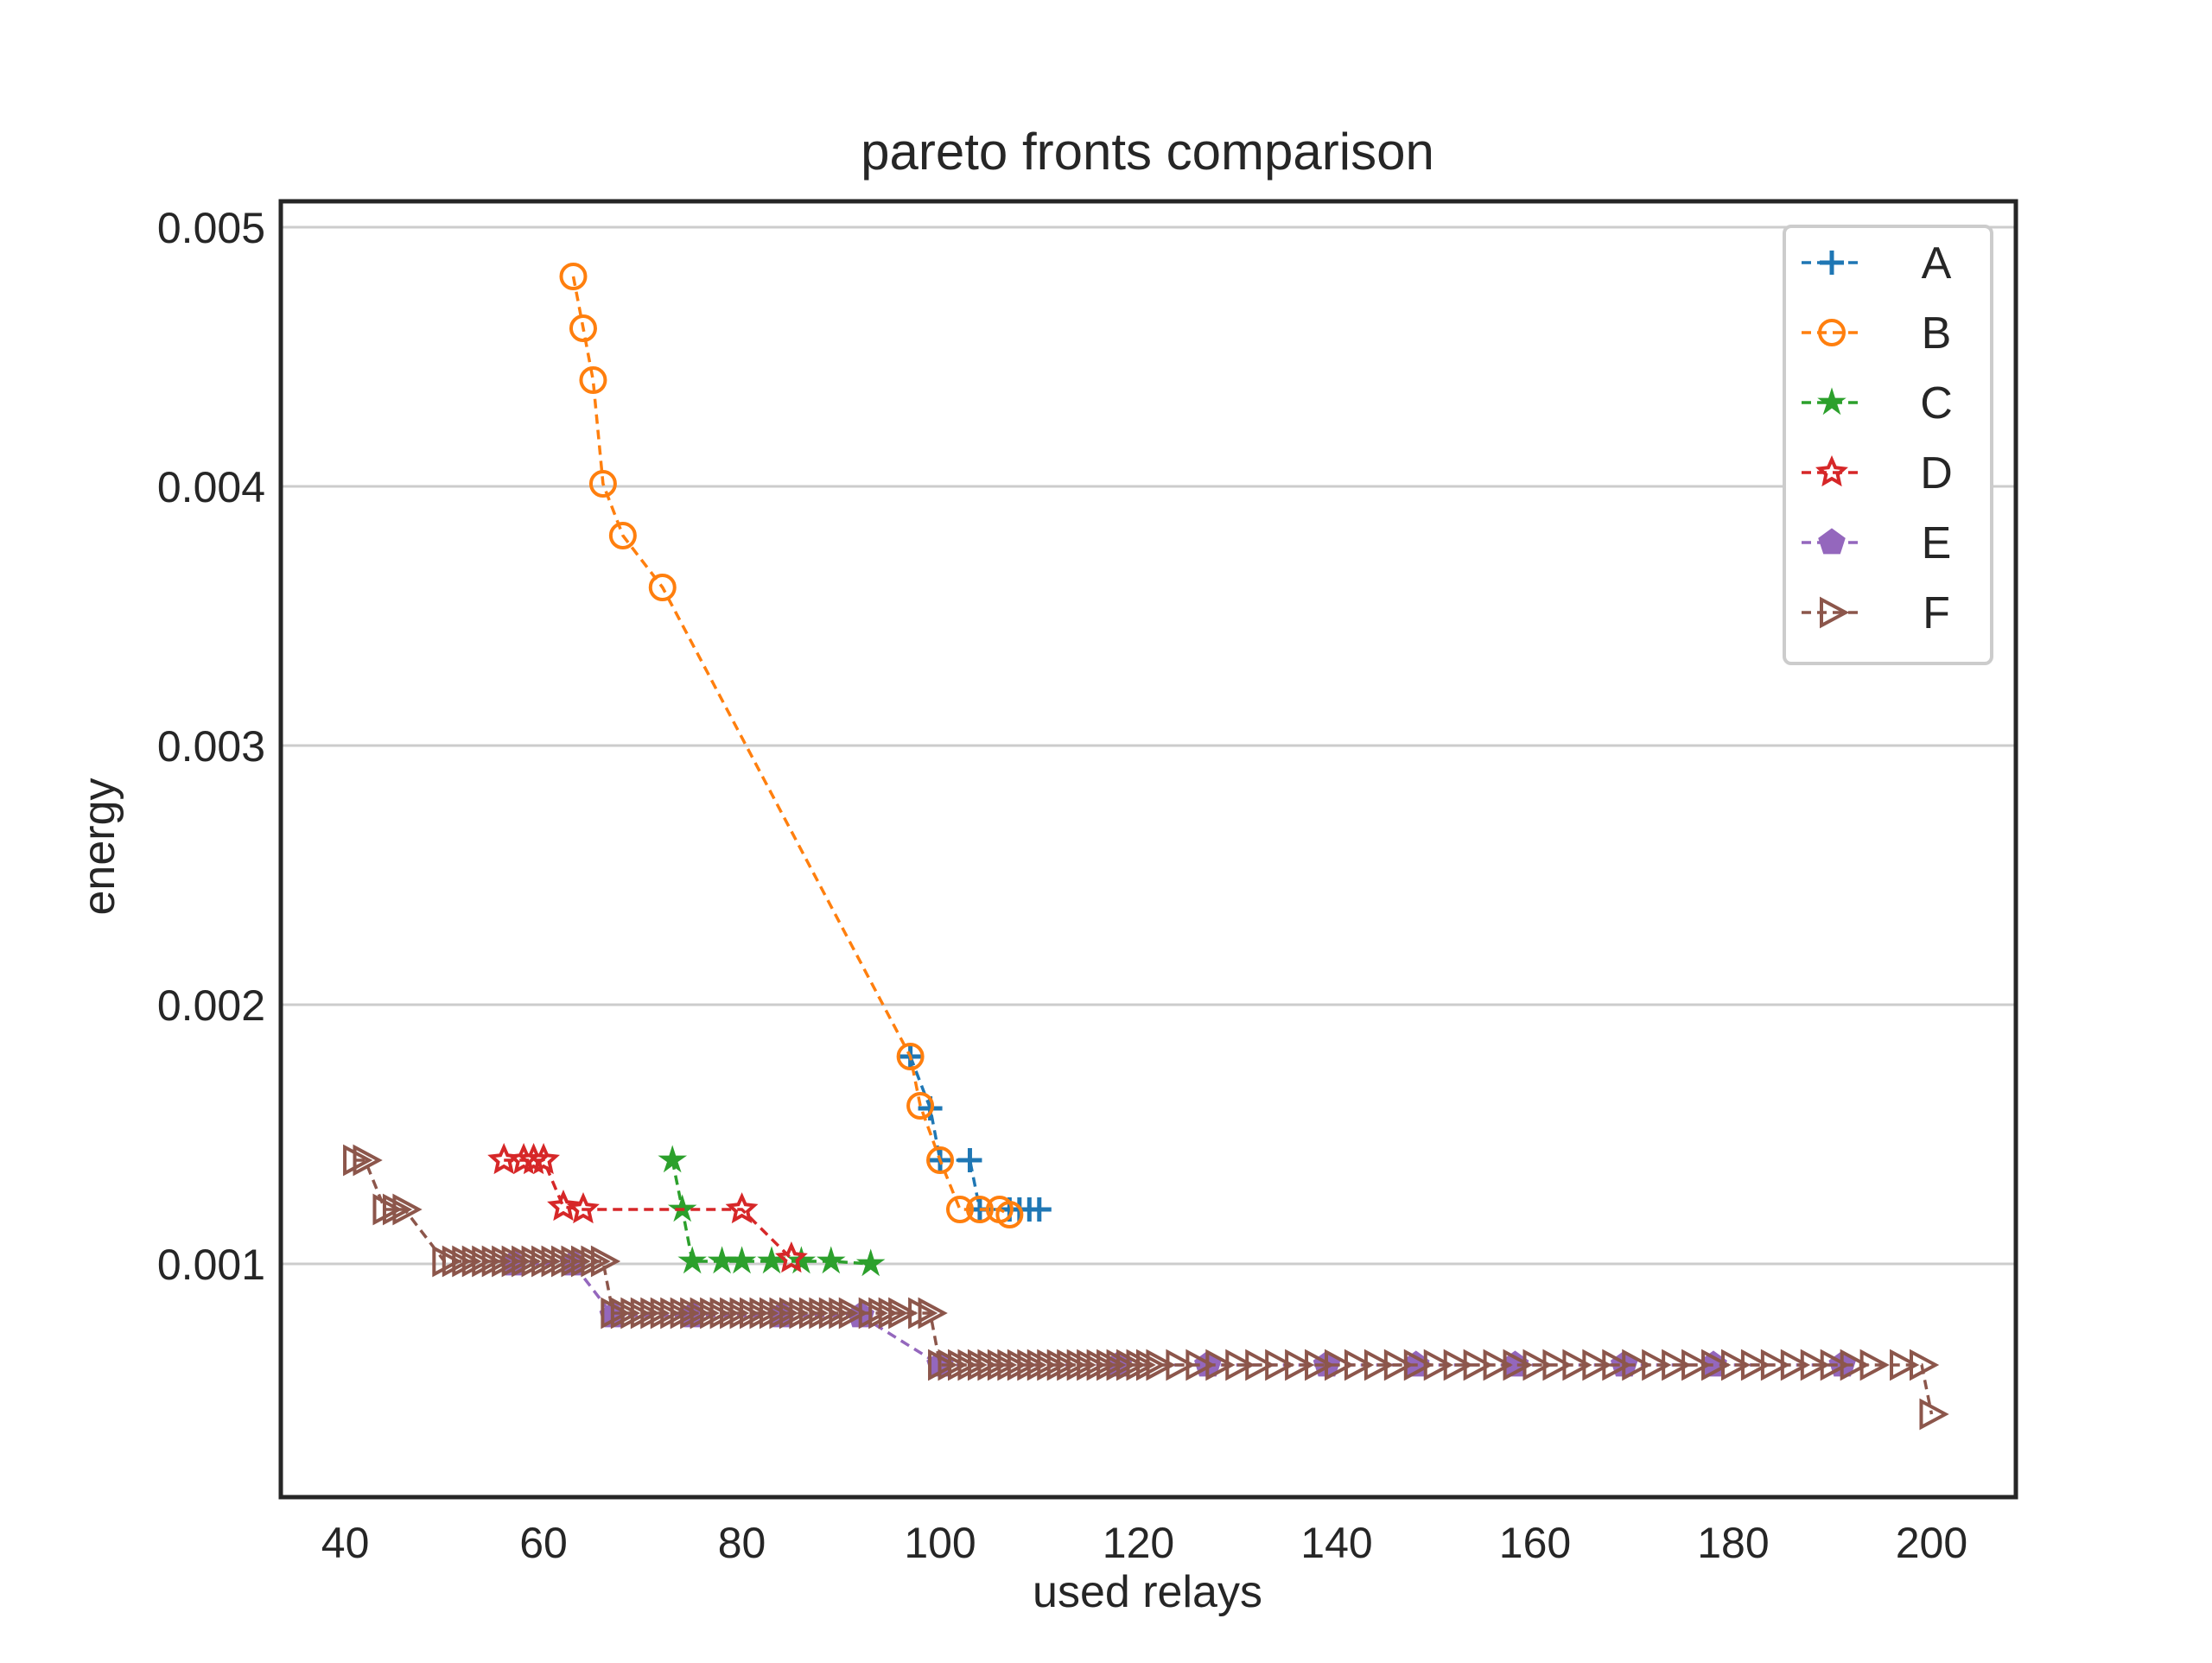 This screenshot has width=2212, height=1663. Describe the element at coordinates (1876, 613) in the screenshot. I see `legend-item: F` at that location.